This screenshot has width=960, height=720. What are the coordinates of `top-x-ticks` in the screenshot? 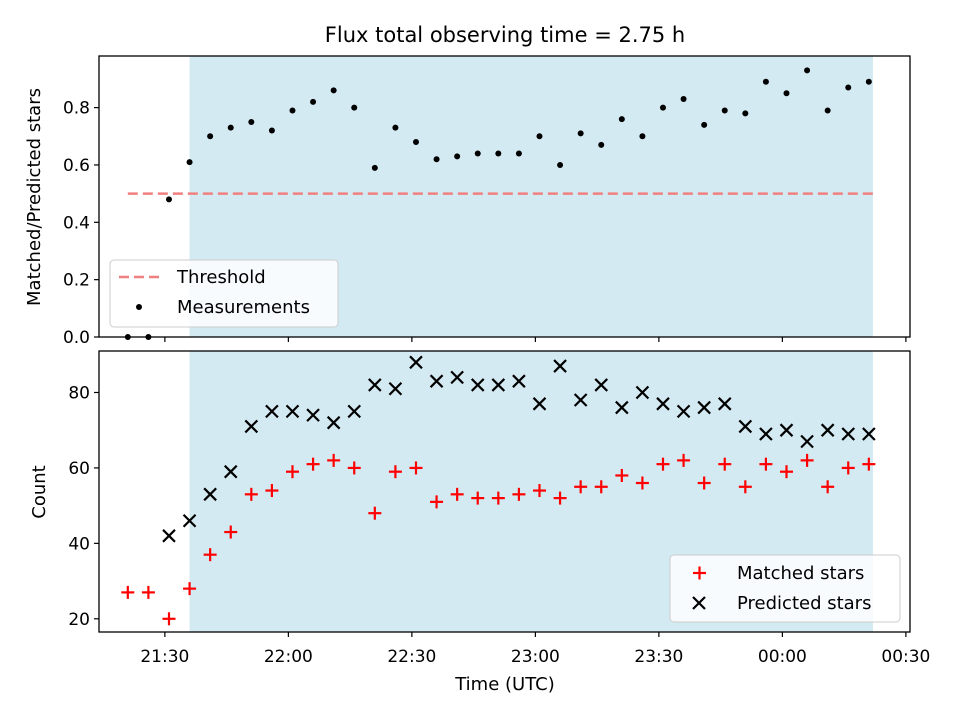 It's located at (535, 339).